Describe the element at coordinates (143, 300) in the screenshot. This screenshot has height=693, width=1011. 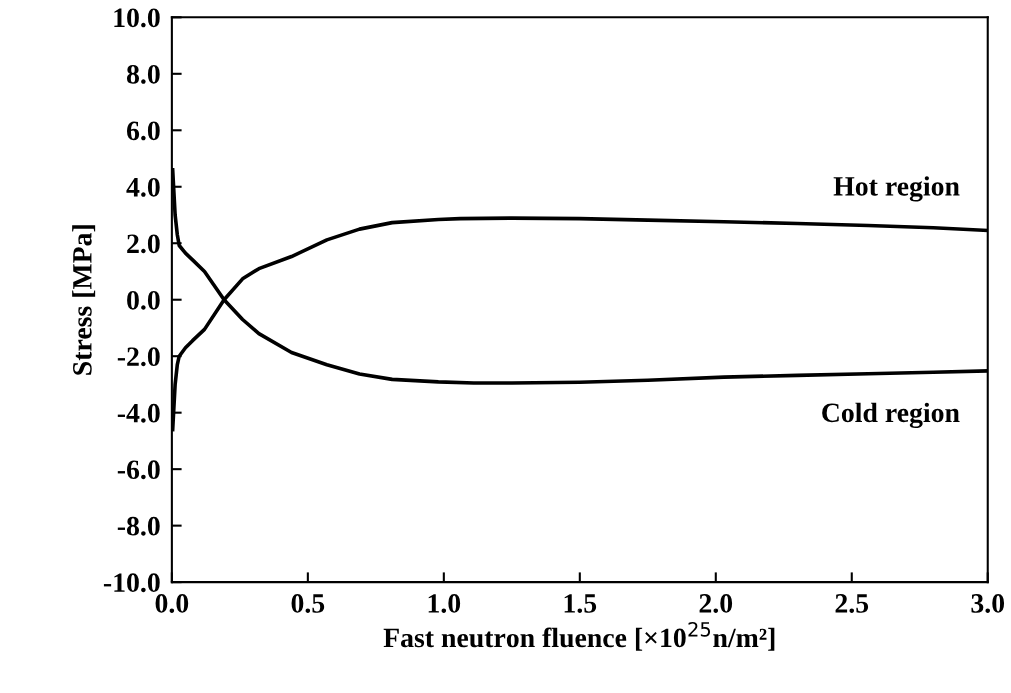
I see `y-tick-label: 0.0` at that location.